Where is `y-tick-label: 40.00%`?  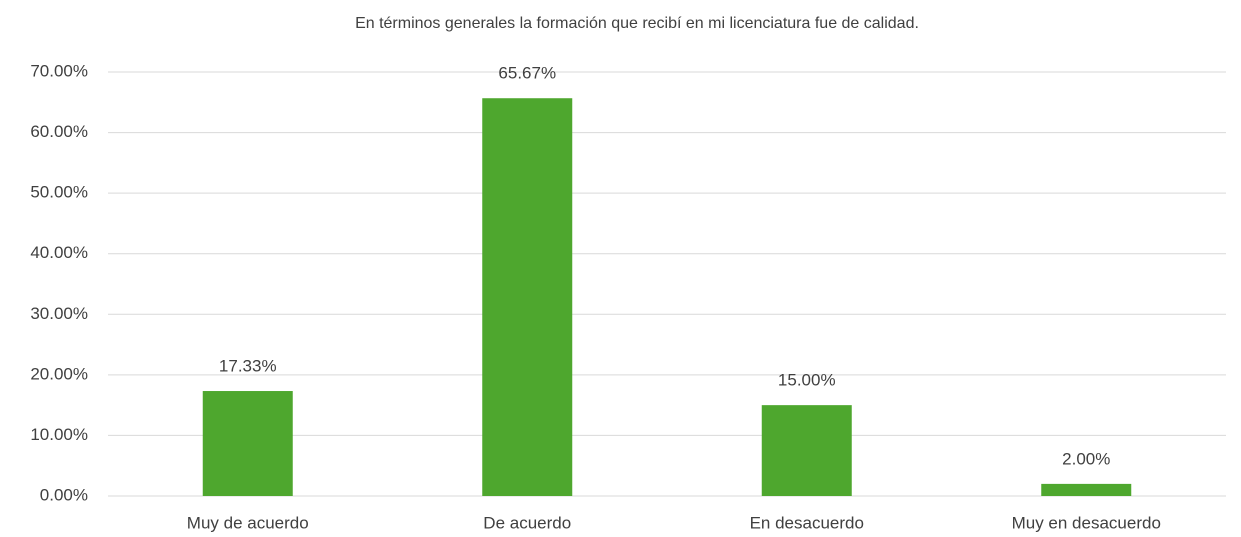 y-tick-label: 40.00% is located at coordinates (59, 252).